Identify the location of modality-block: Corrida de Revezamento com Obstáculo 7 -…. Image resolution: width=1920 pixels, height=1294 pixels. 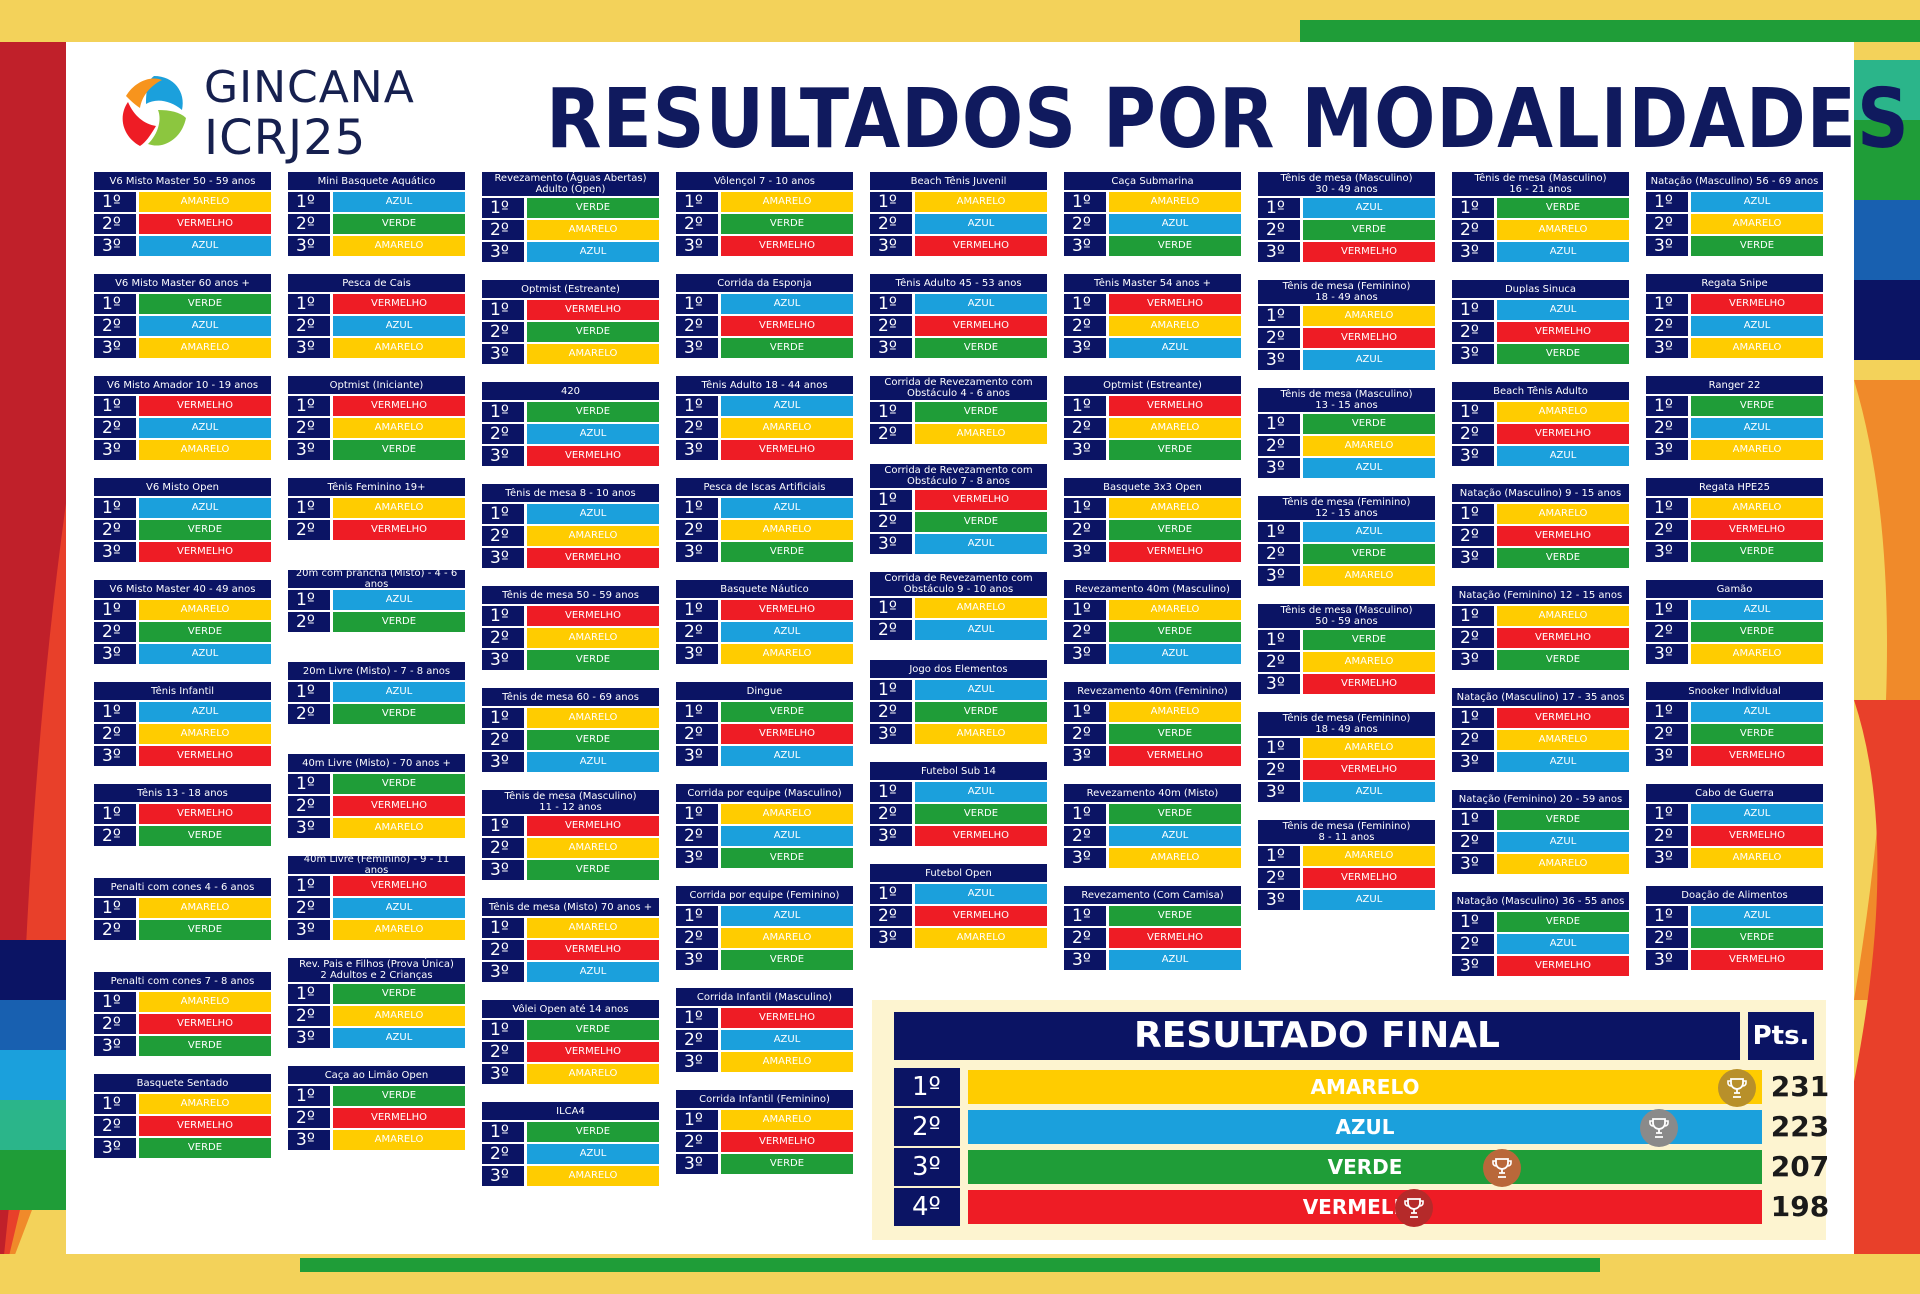
(958, 509).